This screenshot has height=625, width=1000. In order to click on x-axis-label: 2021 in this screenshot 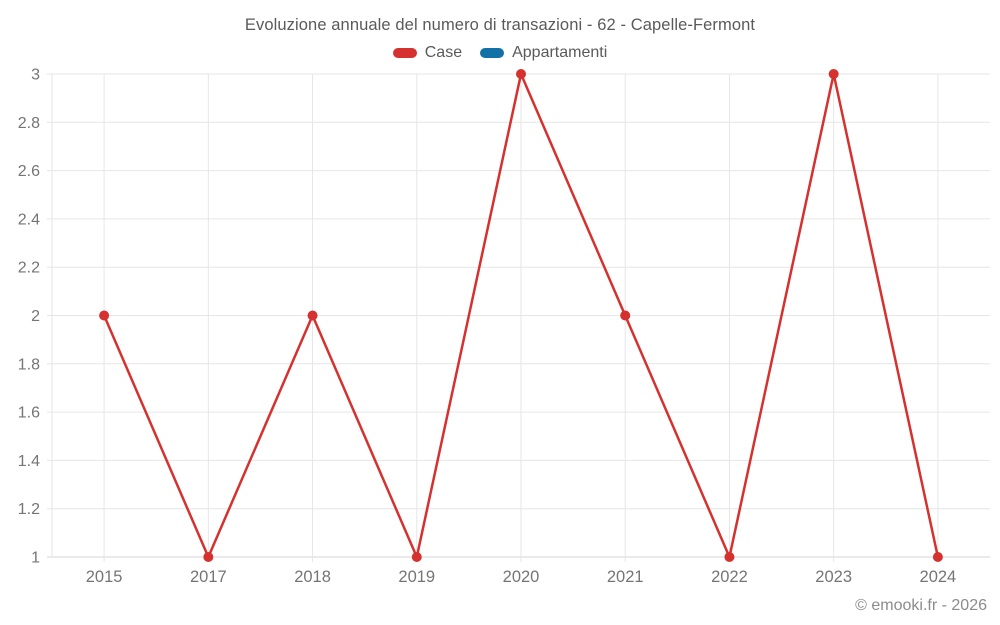, I will do `click(625, 577)`.